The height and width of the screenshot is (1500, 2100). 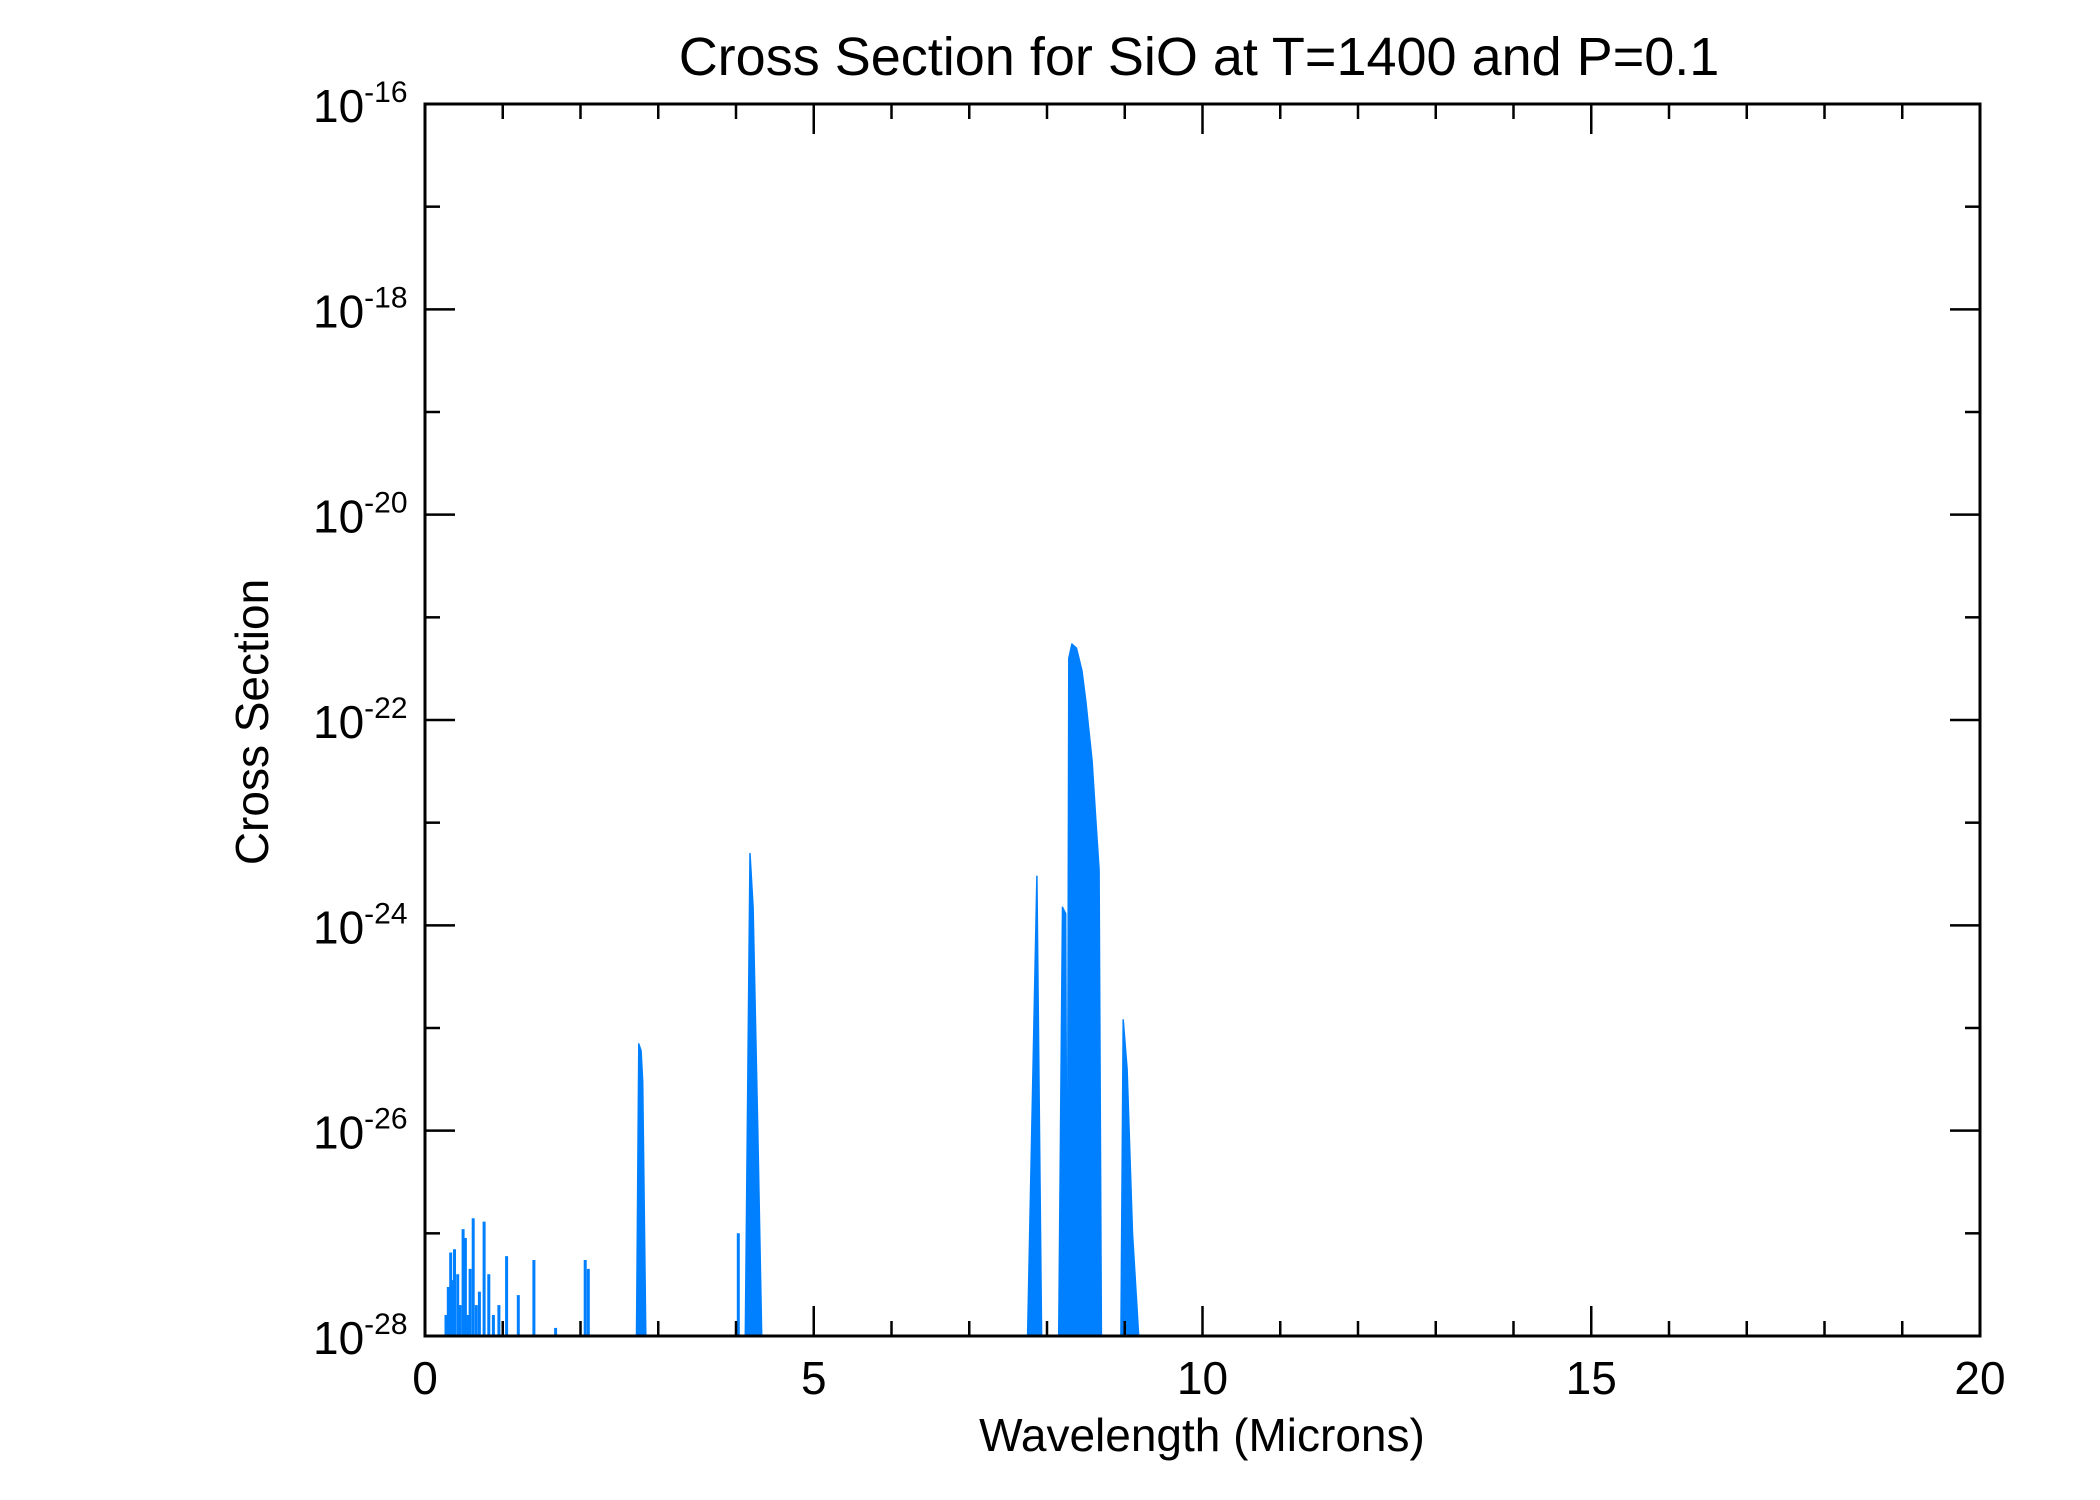 What do you see at coordinates (1202, 1378) in the screenshot?
I see `x-tick-label: 10` at bounding box center [1202, 1378].